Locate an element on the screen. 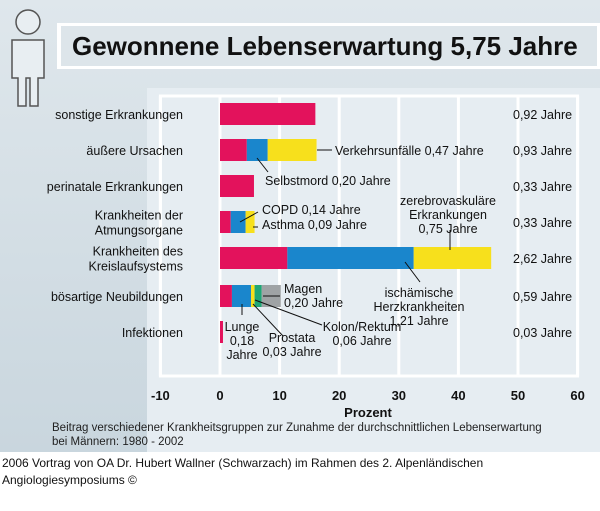 This screenshot has width=600, height=511. annotation-label: 0,18 is located at coordinates (242, 341).